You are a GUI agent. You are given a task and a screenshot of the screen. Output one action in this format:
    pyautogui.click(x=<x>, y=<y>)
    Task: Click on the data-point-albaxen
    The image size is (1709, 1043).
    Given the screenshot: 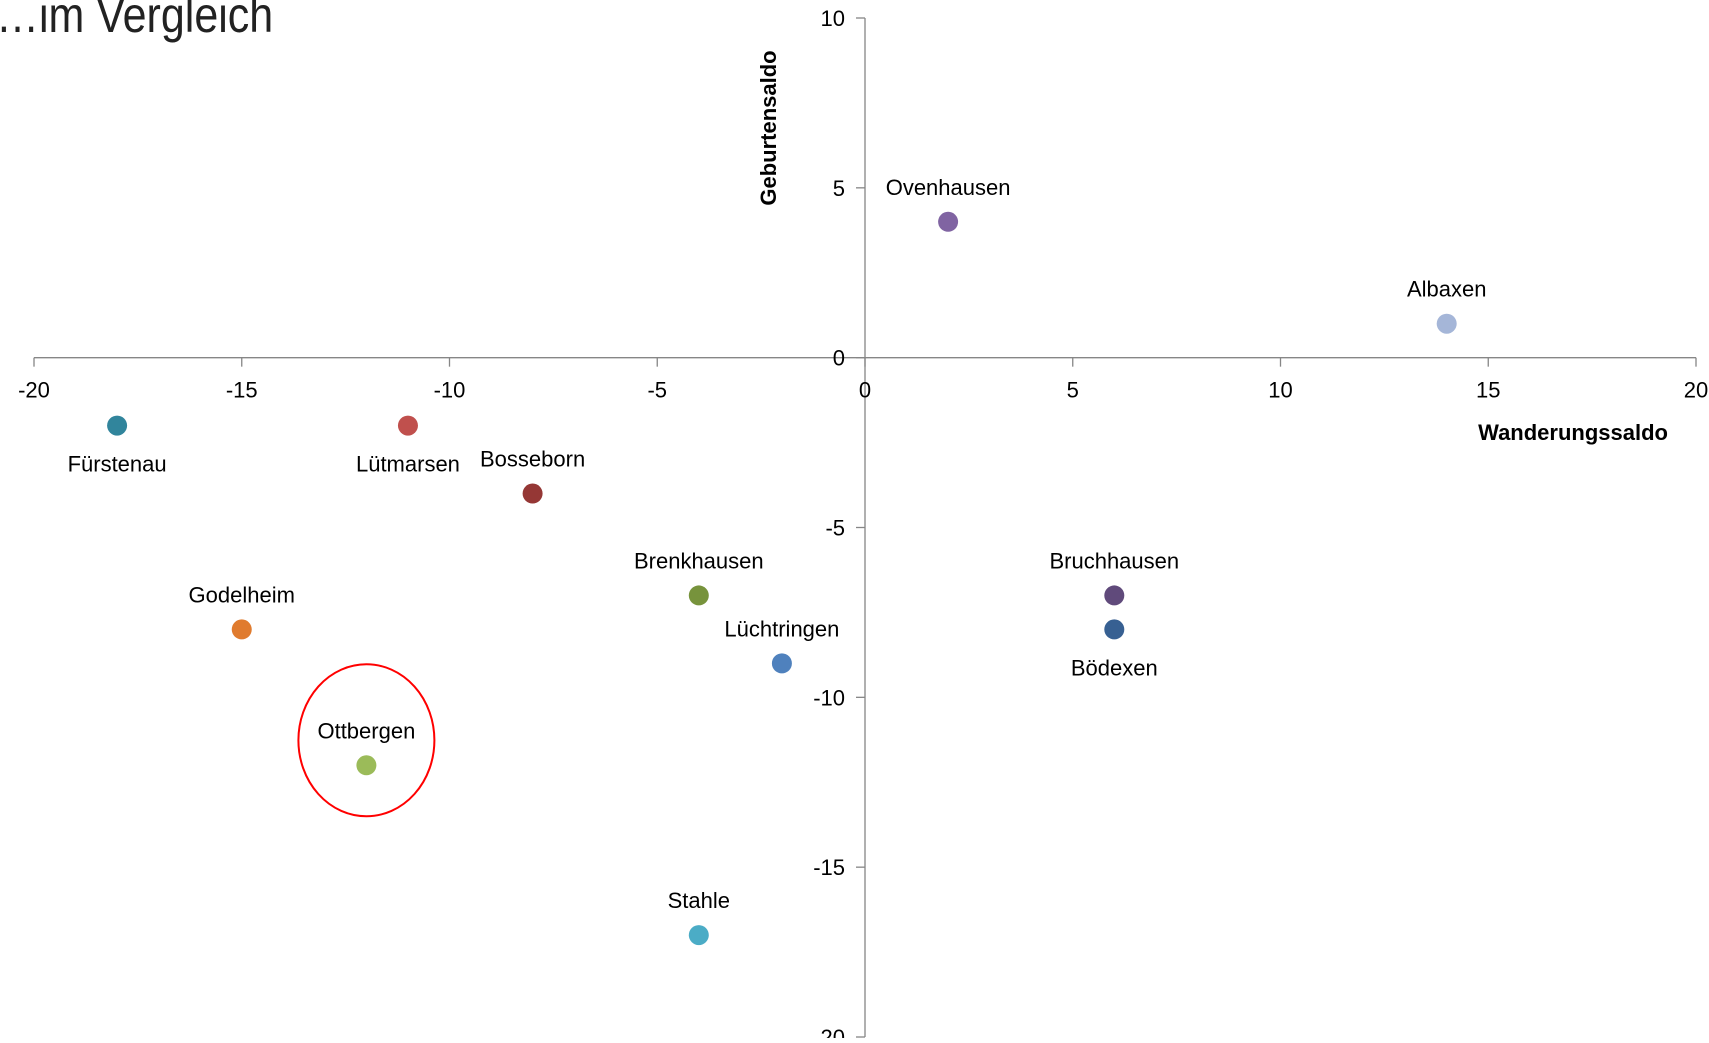 What is the action you would take?
    pyautogui.click(x=1446, y=323)
    